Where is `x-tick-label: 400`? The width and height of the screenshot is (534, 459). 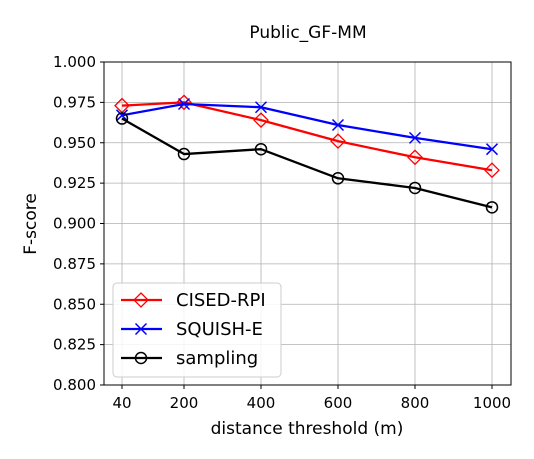
x-tick-label: 400 is located at coordinates (261, 403).